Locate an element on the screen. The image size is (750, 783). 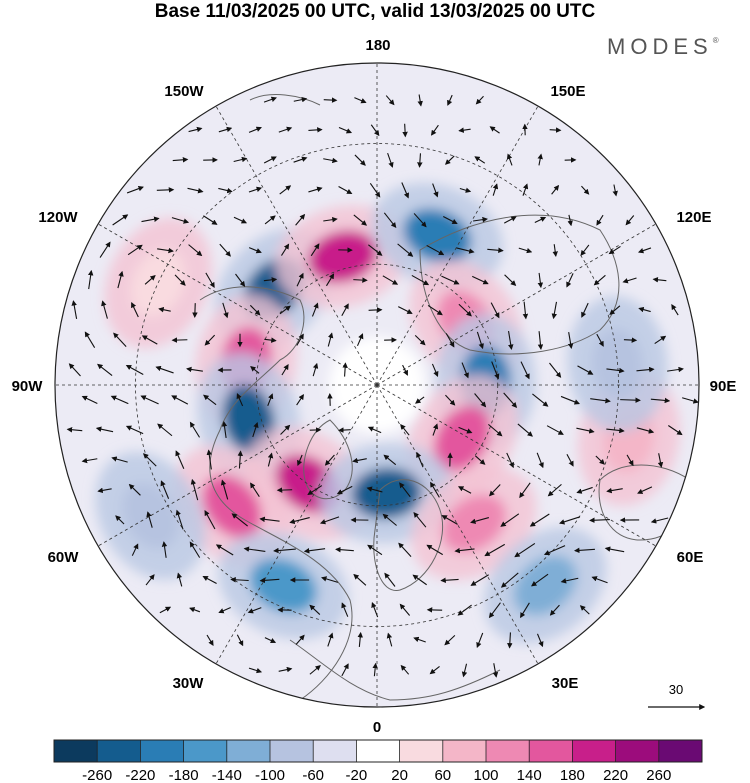
label-180: 180 is located at coordinates (377, 45).